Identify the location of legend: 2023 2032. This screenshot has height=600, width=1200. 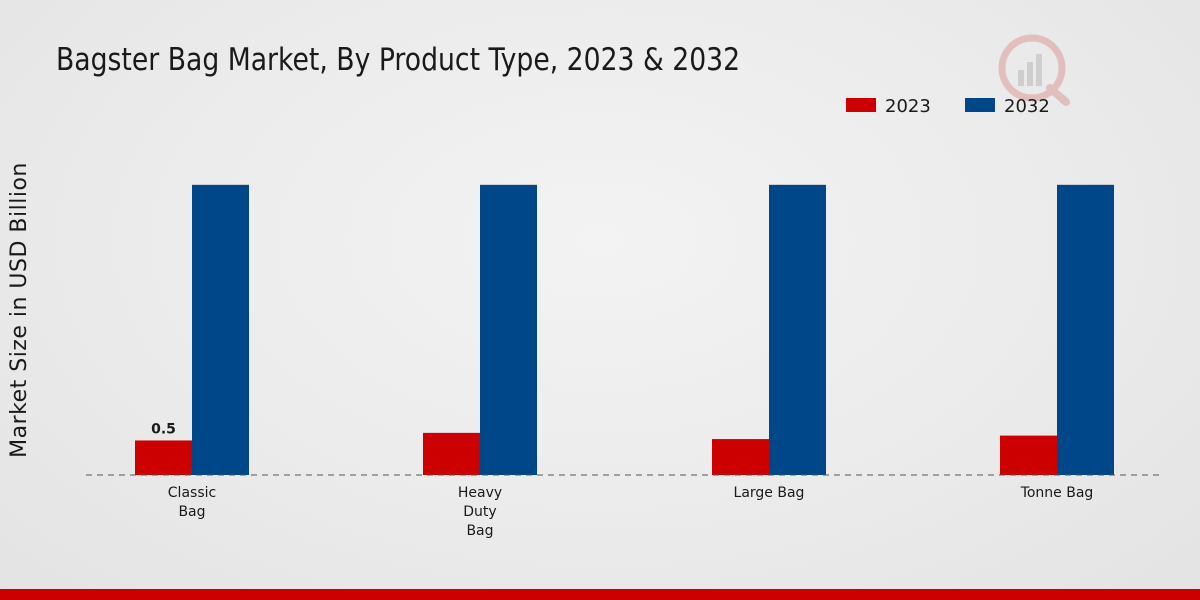
(948, 106).